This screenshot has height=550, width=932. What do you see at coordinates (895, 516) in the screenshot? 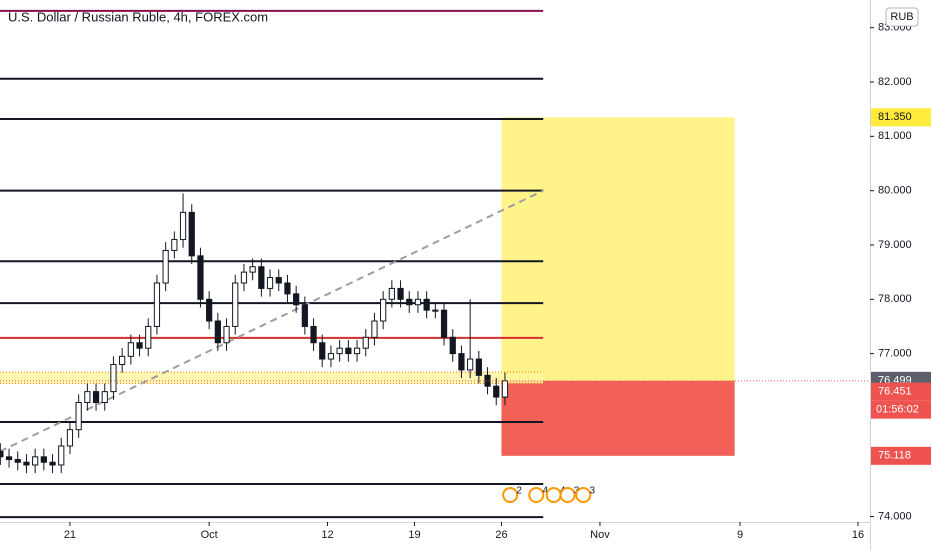
I see `y-tick-label: 74.000` at bounding box center [895, 516].